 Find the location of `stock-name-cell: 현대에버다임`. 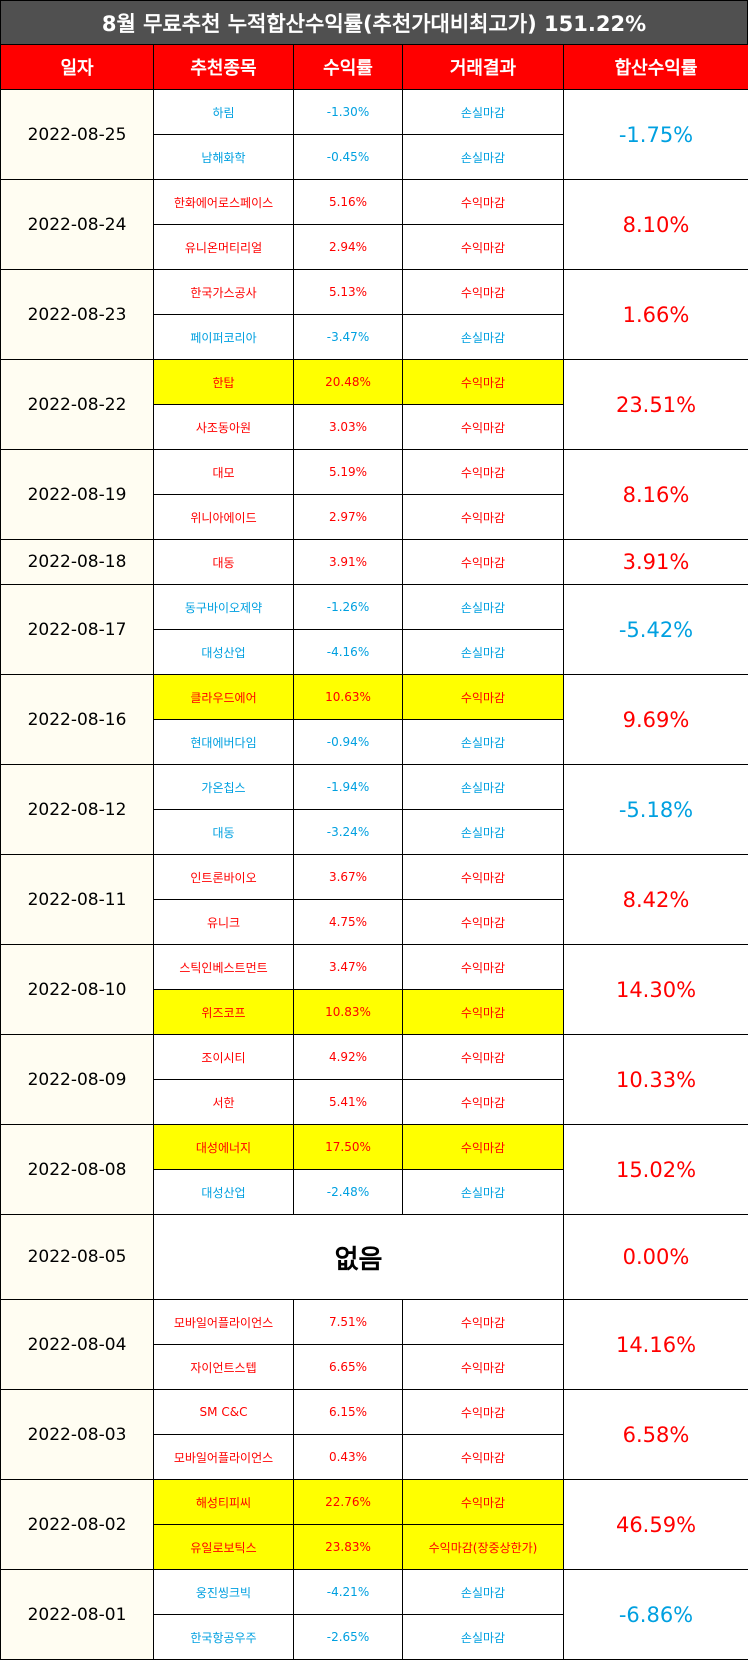

stock-name-cell: 현대에버다임 is located at coordinates (223, 742).